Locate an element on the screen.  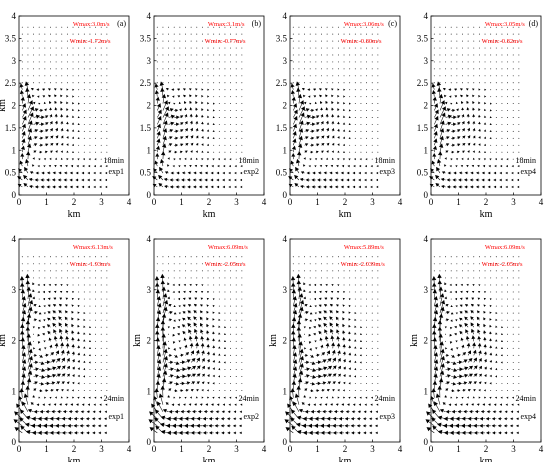
wmin-annotation: Wmin:-1.72m/s is located at coordinates (90, 41).